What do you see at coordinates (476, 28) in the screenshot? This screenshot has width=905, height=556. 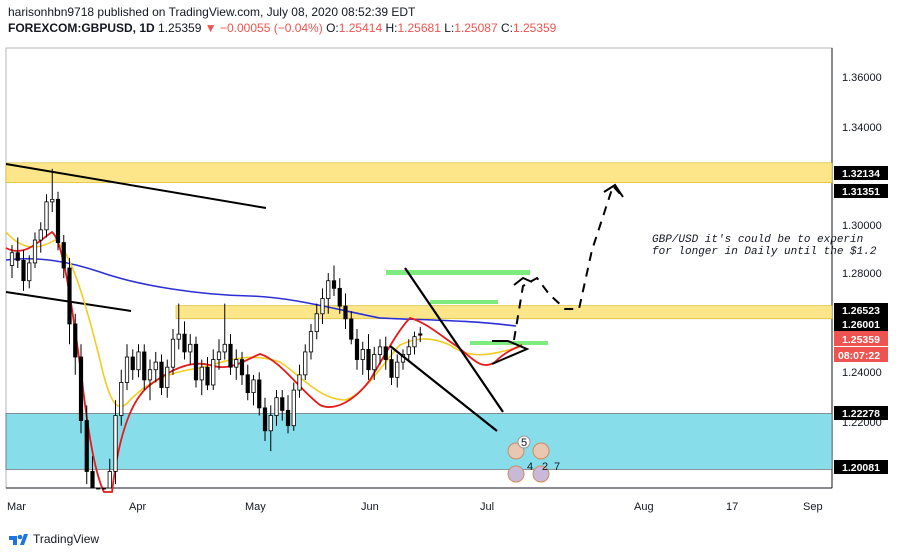 I see `low-value: 1.25087` at bounding box center [476, 28].